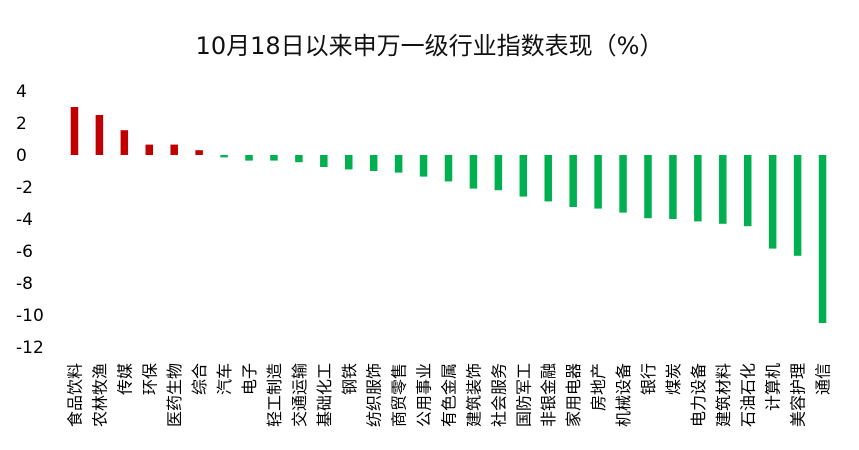  I want to click on y-tick-label: -6, so click(24, 252).